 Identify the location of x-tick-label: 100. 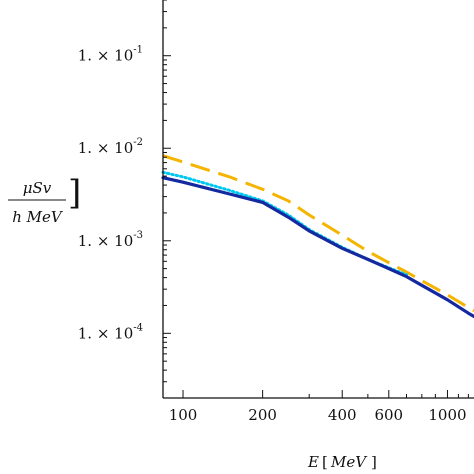
(183, 415).